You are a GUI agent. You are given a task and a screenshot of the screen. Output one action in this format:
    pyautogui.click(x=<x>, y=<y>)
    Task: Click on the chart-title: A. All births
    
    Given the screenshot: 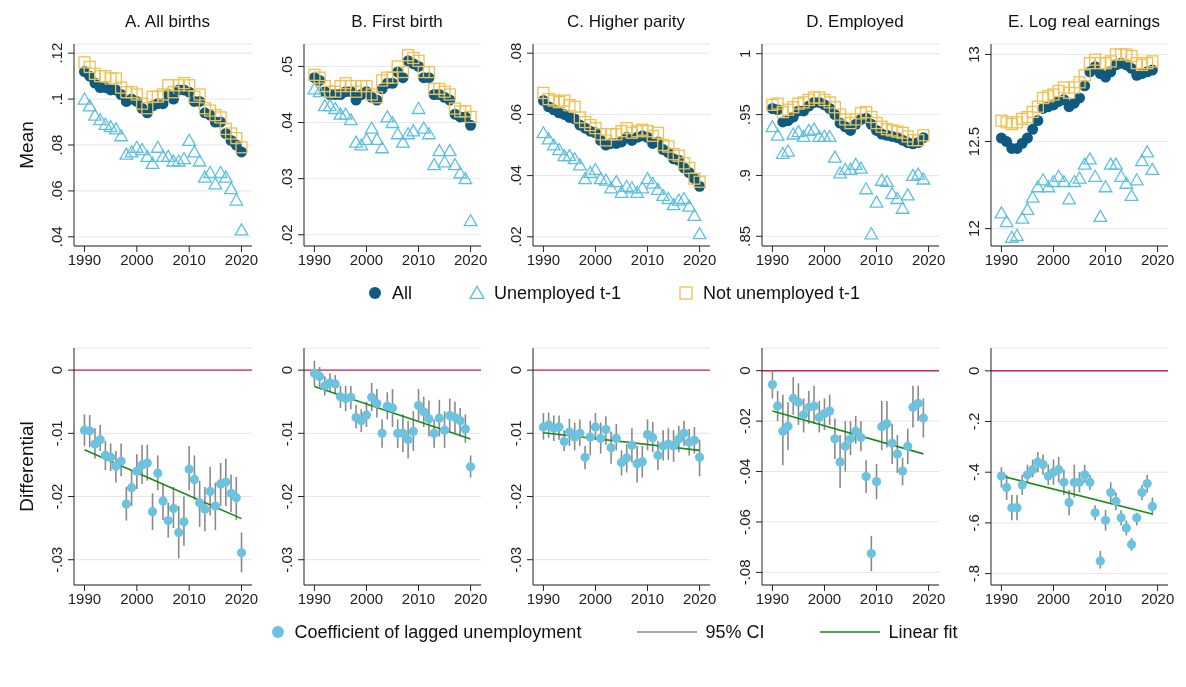 What is the action you would take?
    pyautogui.click(x=167, y=22)
    